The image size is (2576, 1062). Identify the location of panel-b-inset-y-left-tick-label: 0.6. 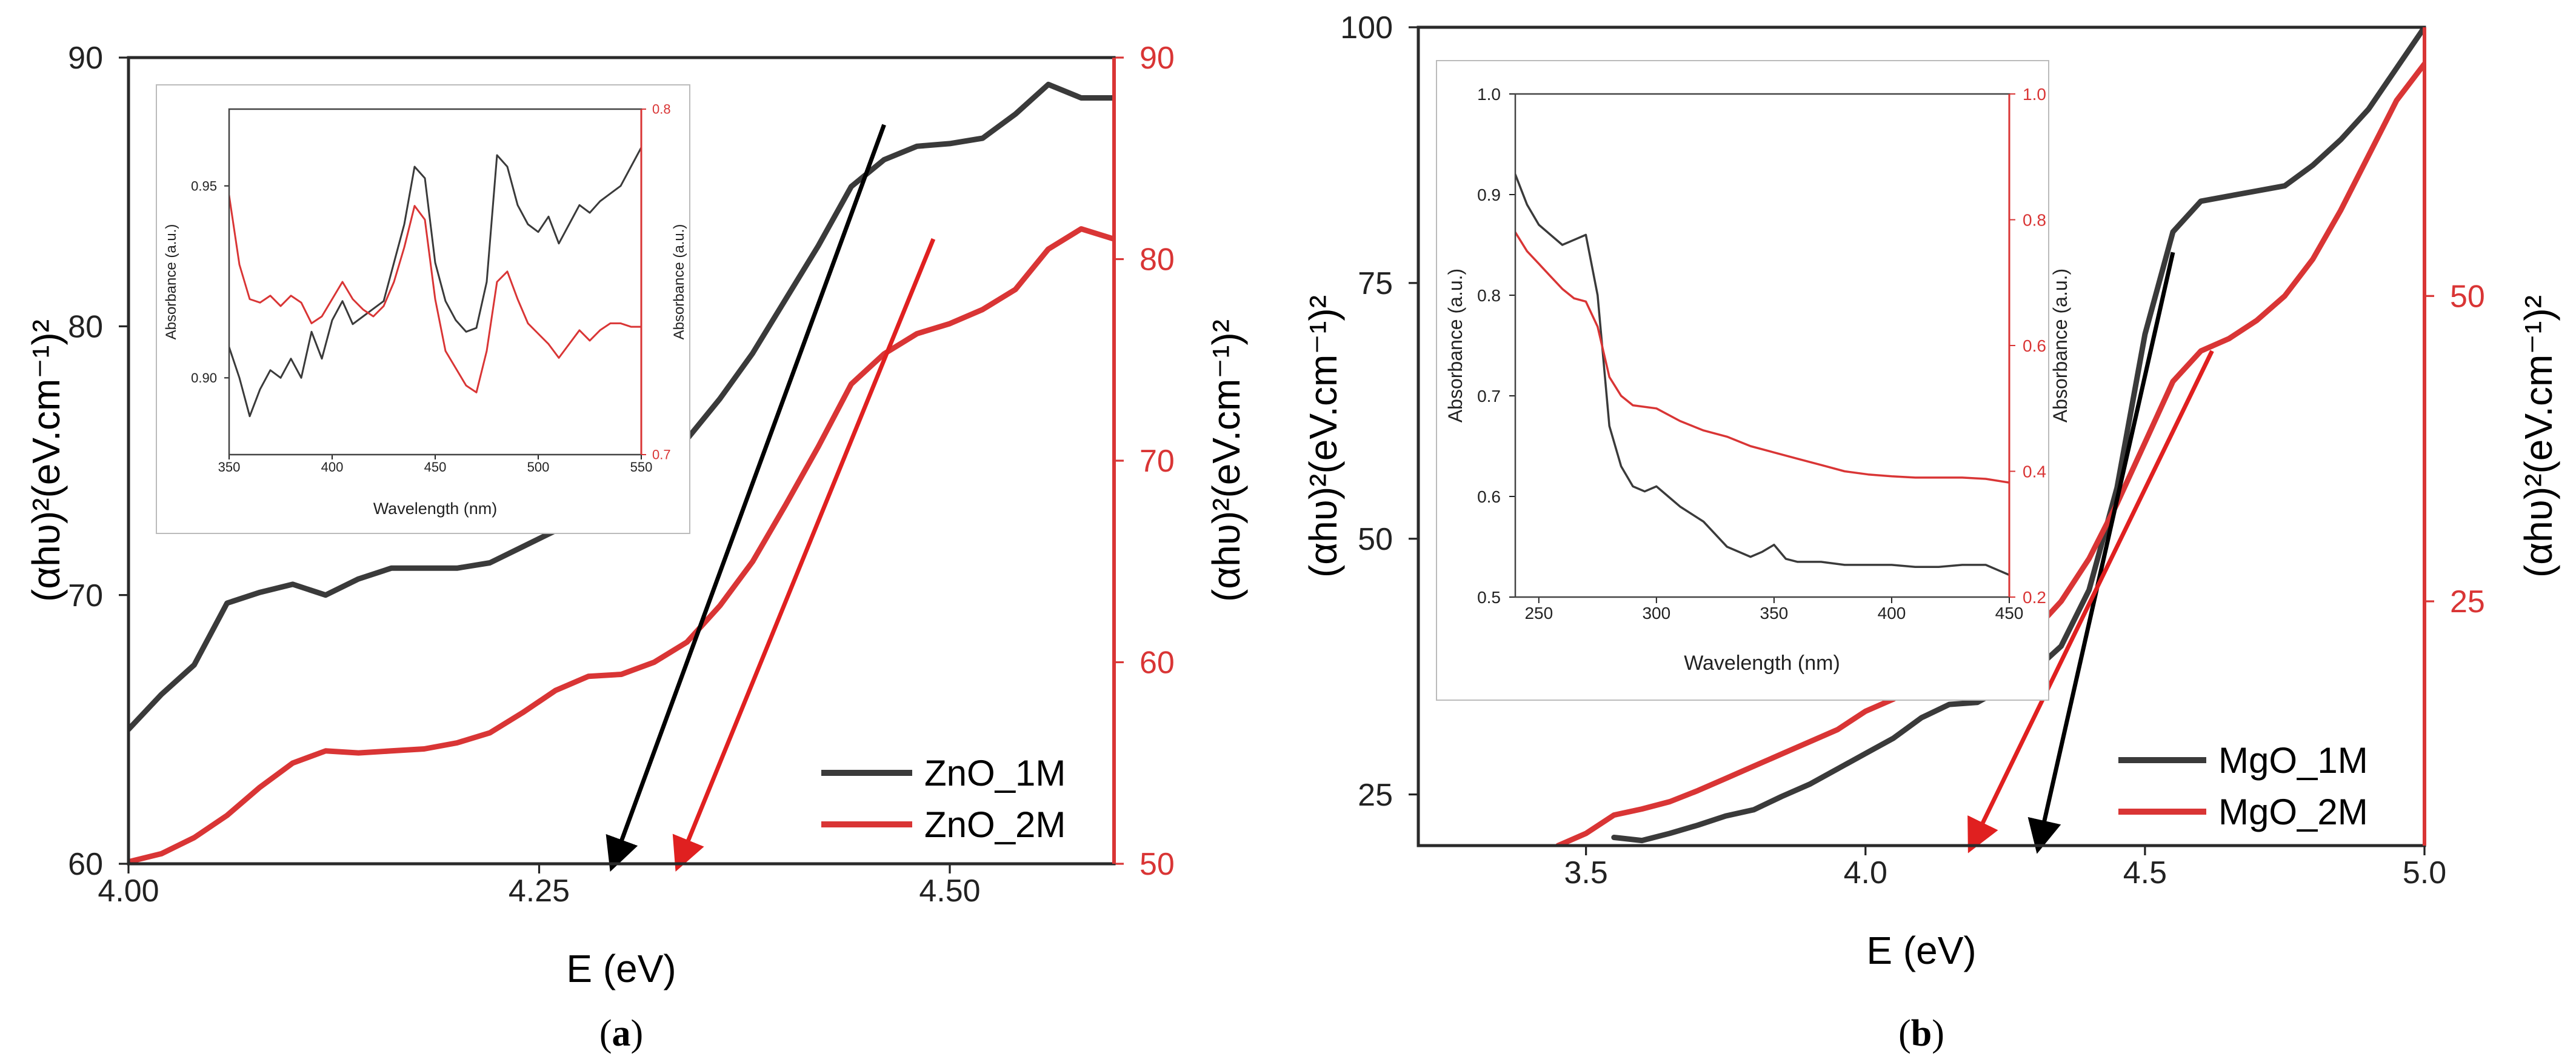
(1489, 496).